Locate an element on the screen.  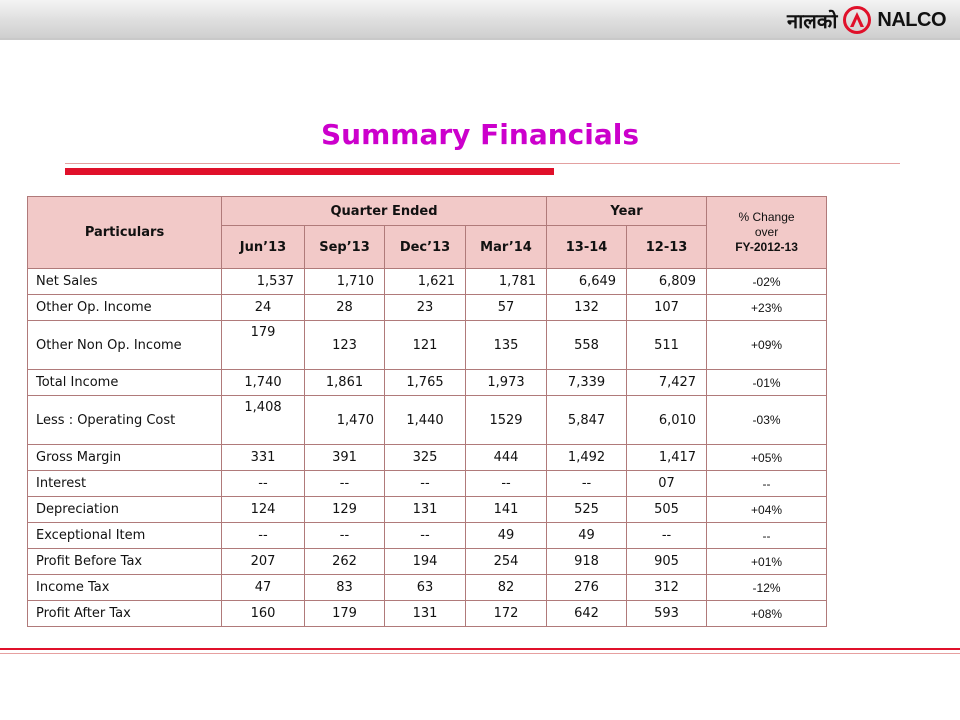
cell-value: 135 is located at coordinates (506, 345).